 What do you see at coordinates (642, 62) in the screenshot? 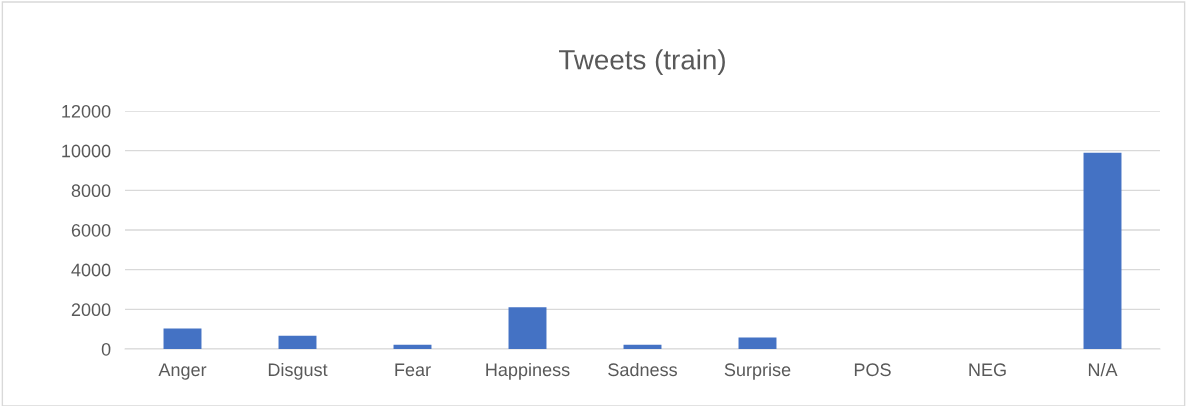
I see `chart-title: Tweets (train)` at bounding box center [642, 62].